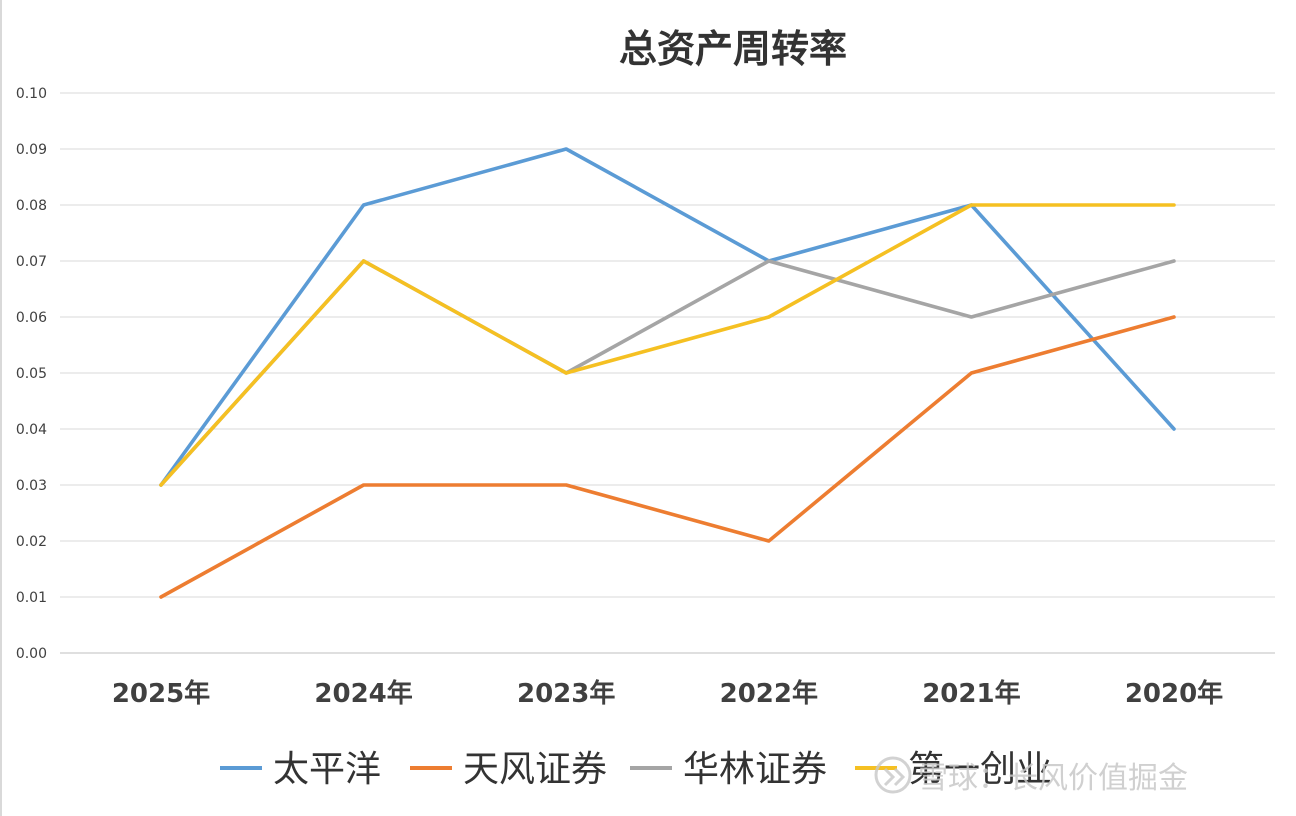  Describe the element at coordinates (566, 693) in the screenshot. I see `x-tick-label: 2023年` at that location.